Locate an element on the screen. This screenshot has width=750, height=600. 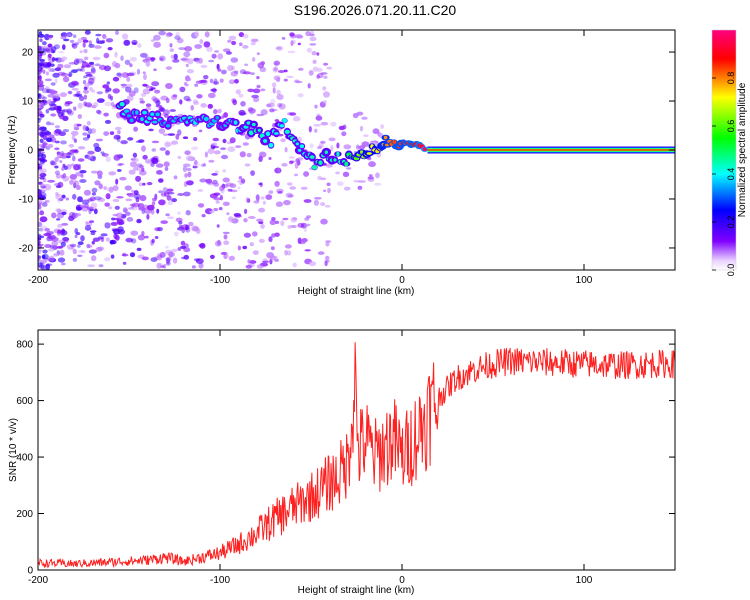
snr-y-label: SNR (10 * v/v) is located at coordinates (13, 450).